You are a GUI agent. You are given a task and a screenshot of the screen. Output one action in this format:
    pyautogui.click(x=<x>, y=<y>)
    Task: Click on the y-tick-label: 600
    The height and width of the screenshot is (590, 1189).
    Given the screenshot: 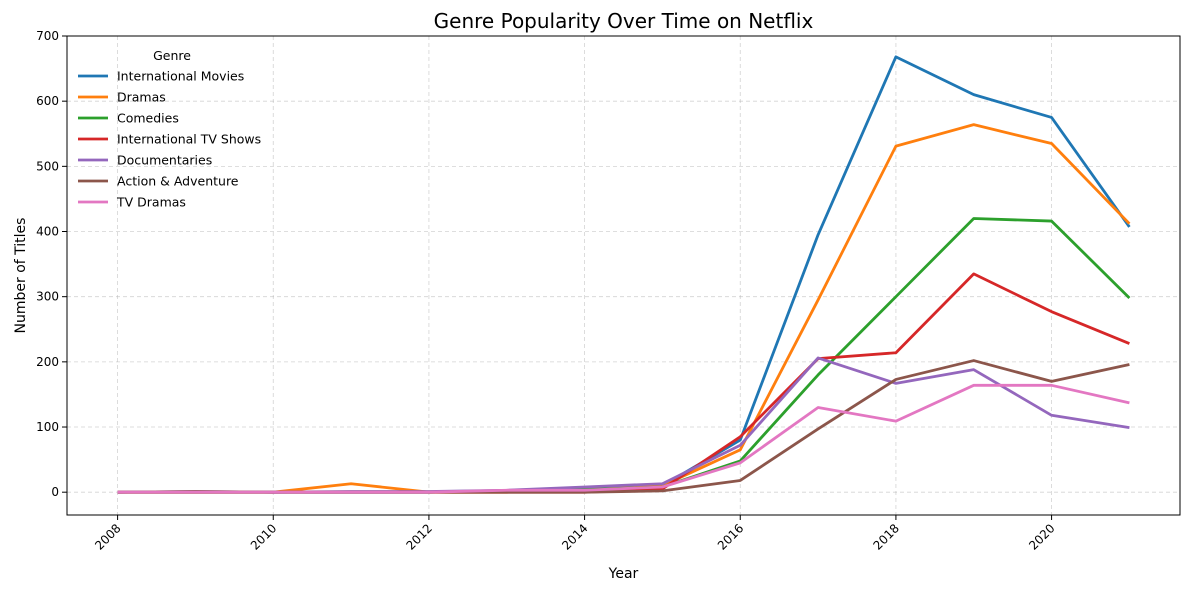 What is the action you would take?
    pyautogui.click(x=47, y=101)
    